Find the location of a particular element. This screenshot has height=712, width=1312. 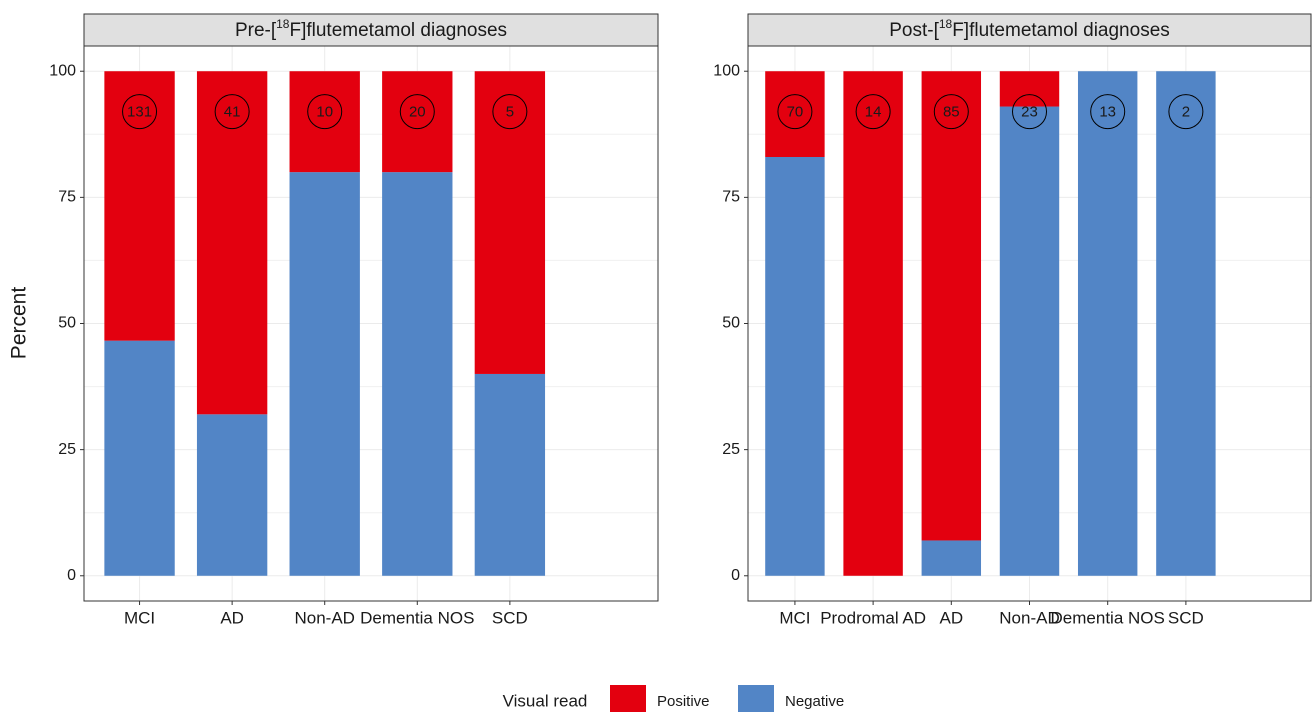

annotation: 5 is located at coordinates (510, 112).